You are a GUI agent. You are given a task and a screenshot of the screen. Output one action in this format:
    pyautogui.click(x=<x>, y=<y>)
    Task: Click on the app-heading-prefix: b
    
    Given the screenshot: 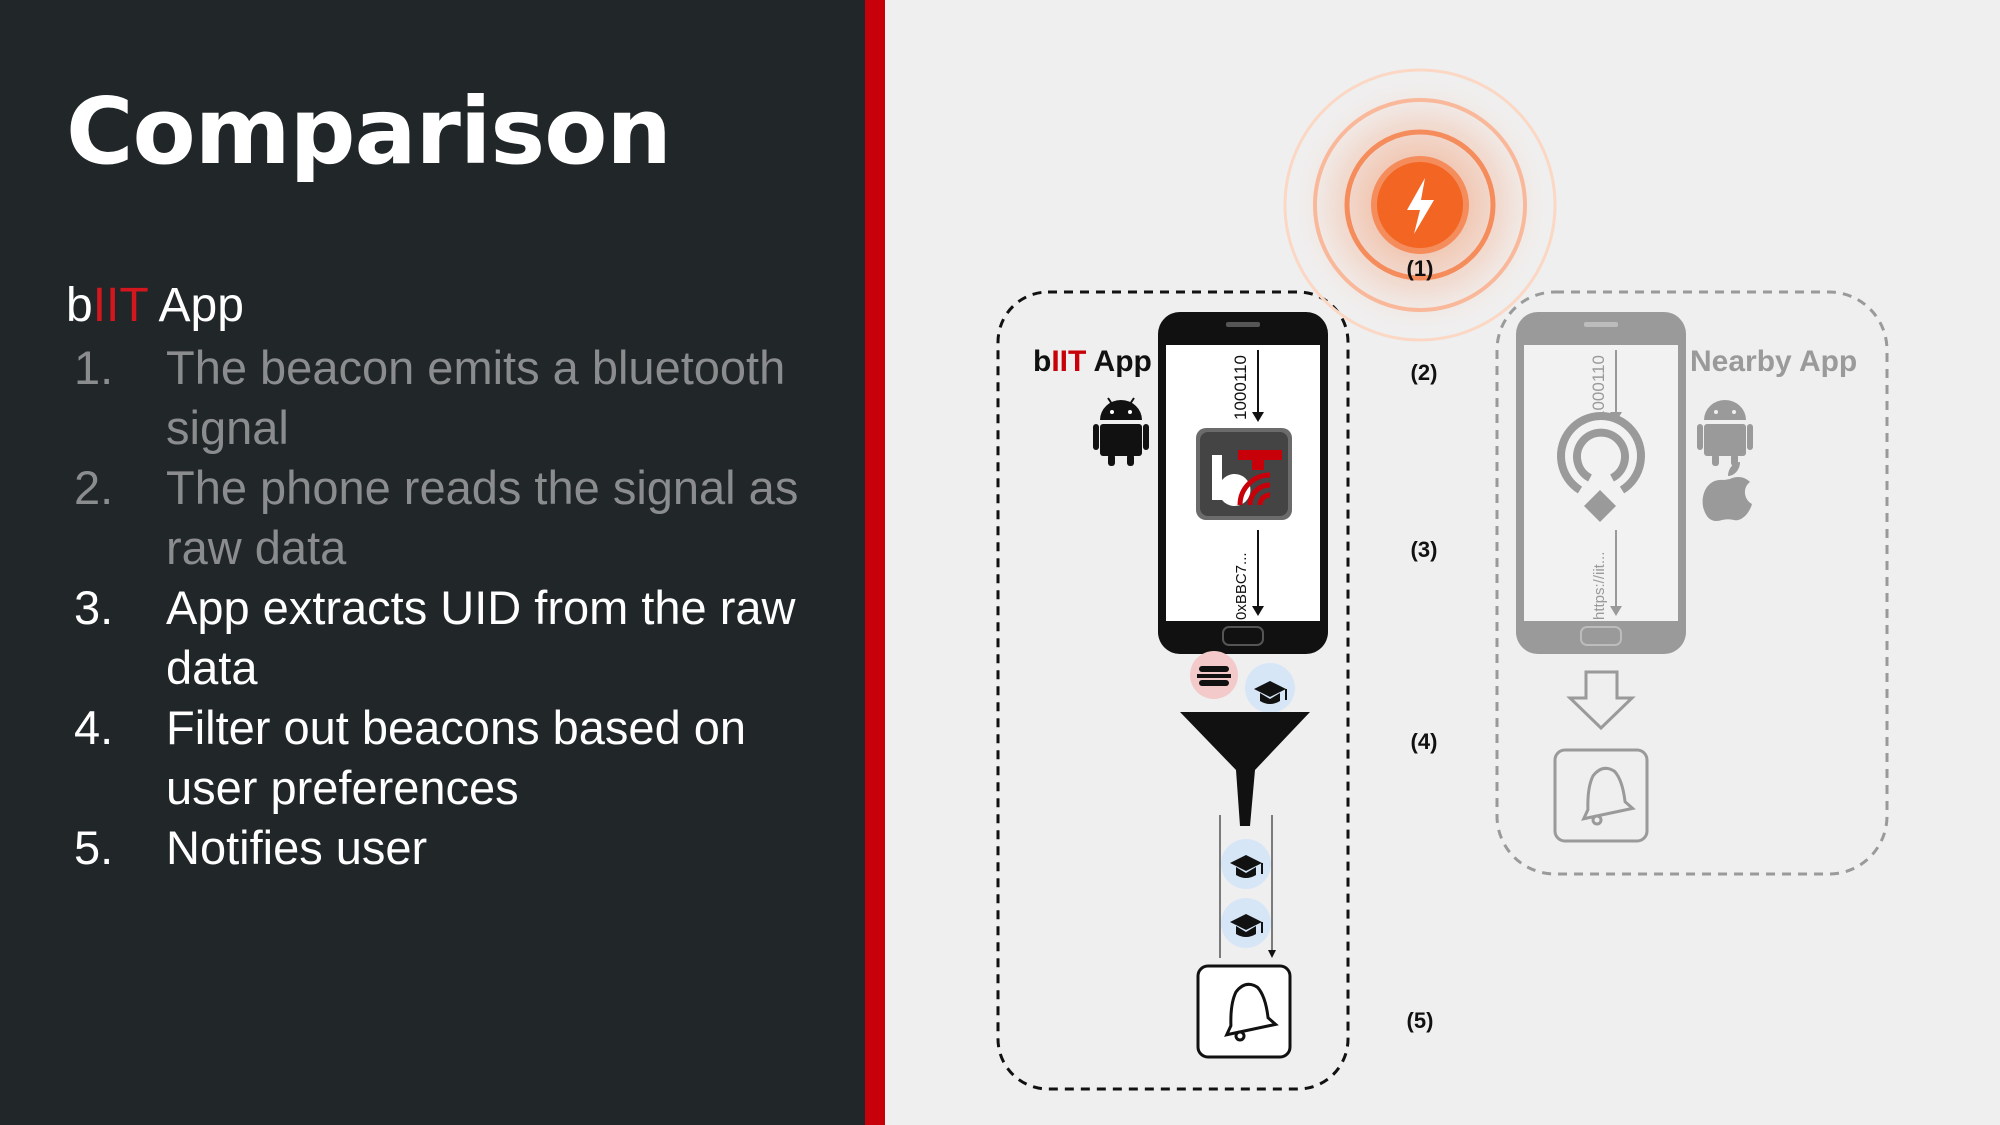 What is the action you would take?
    pyautogui.click(x=79, y=305)
    